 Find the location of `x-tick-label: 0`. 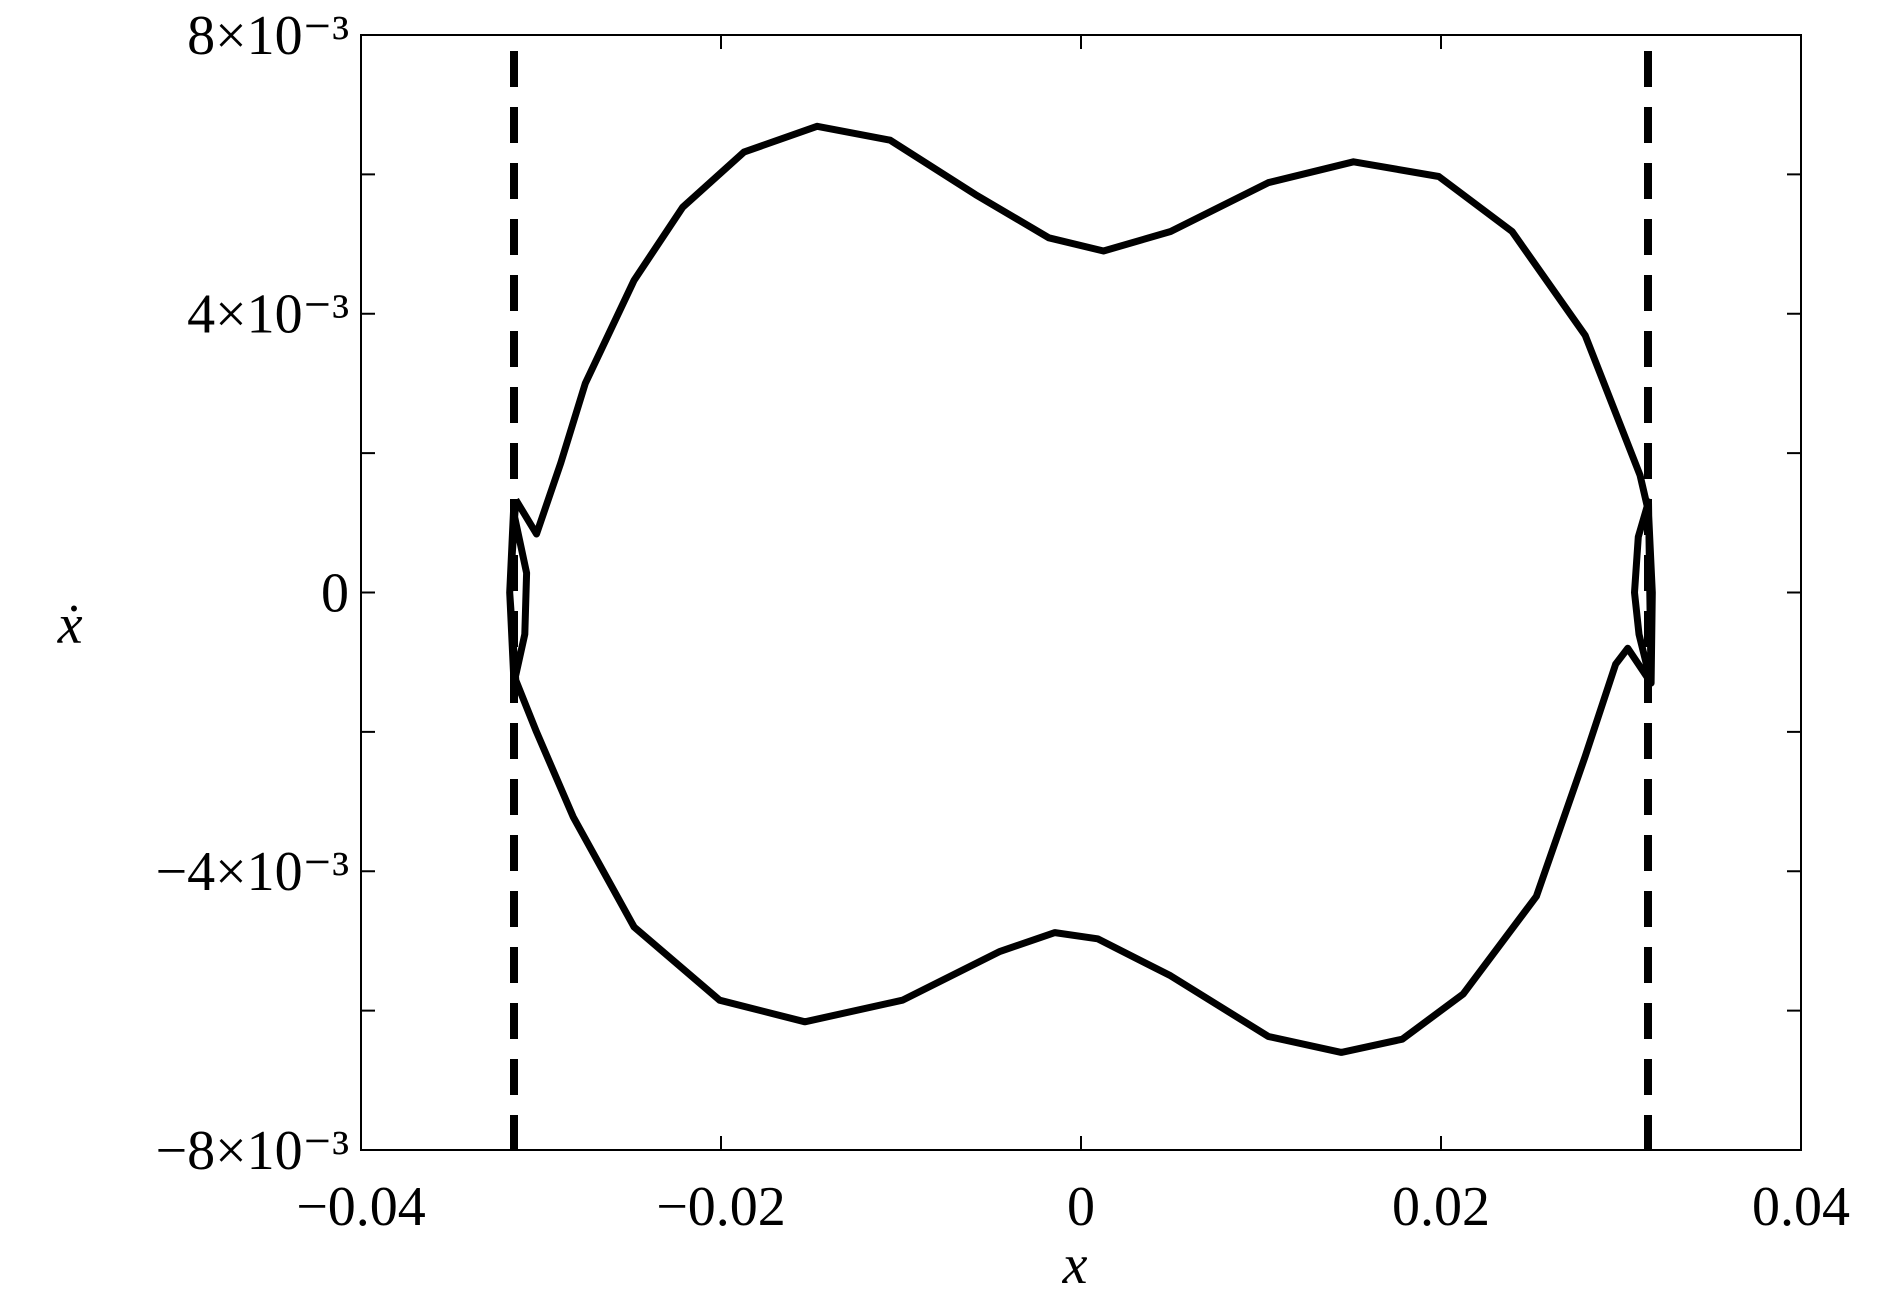

x-tick-label: 0 is located at coordinates (1081, 1207).